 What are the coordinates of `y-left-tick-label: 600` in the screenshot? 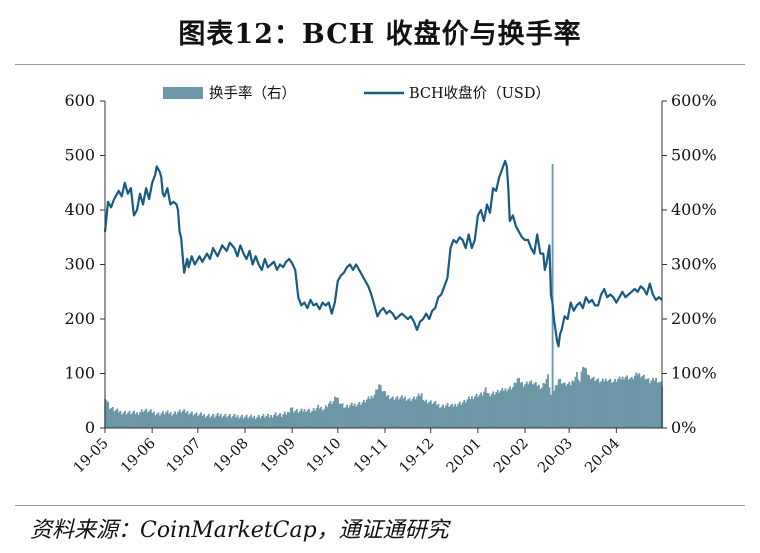 It's located at (79, 100).